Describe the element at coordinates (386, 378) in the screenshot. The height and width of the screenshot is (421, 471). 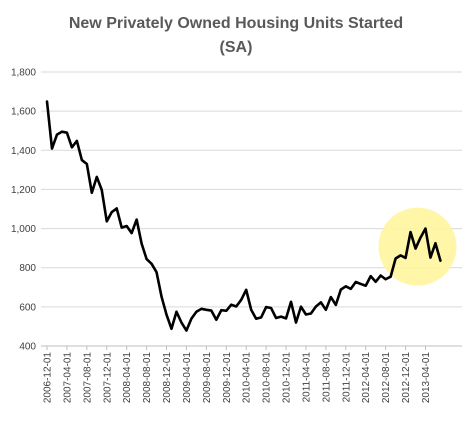
I see `x-tick-label: 2012-08-01` at that location.